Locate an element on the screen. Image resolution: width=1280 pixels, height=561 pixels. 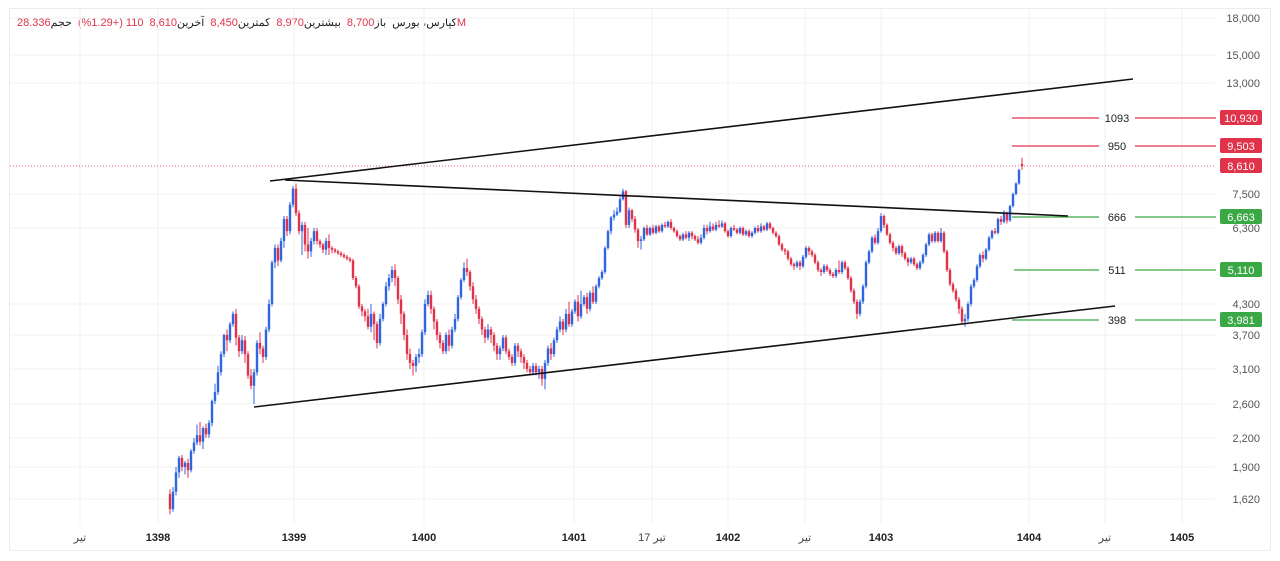
x-tick-label: 1405 is located at coordinates (1182, 538).